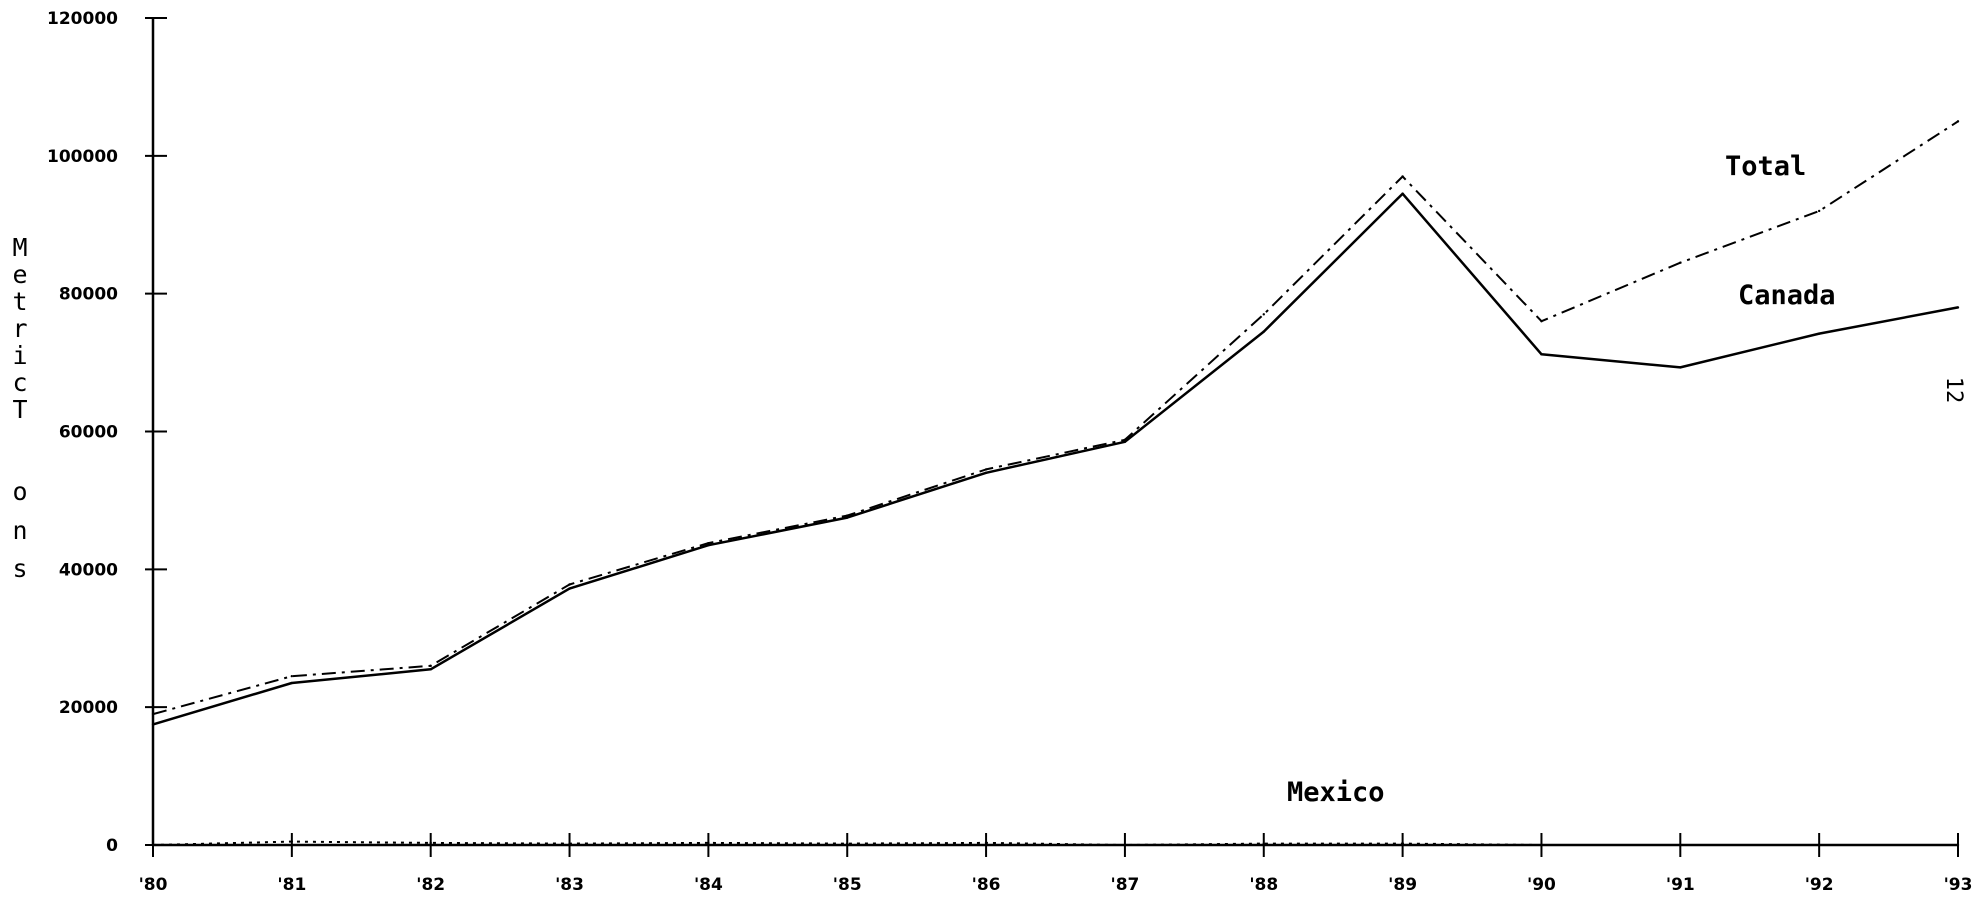  What do you see at coordinates (19, 328) in the screenshot?
I see `y-axis-title-letter: r` at bounding box center [19, 328].